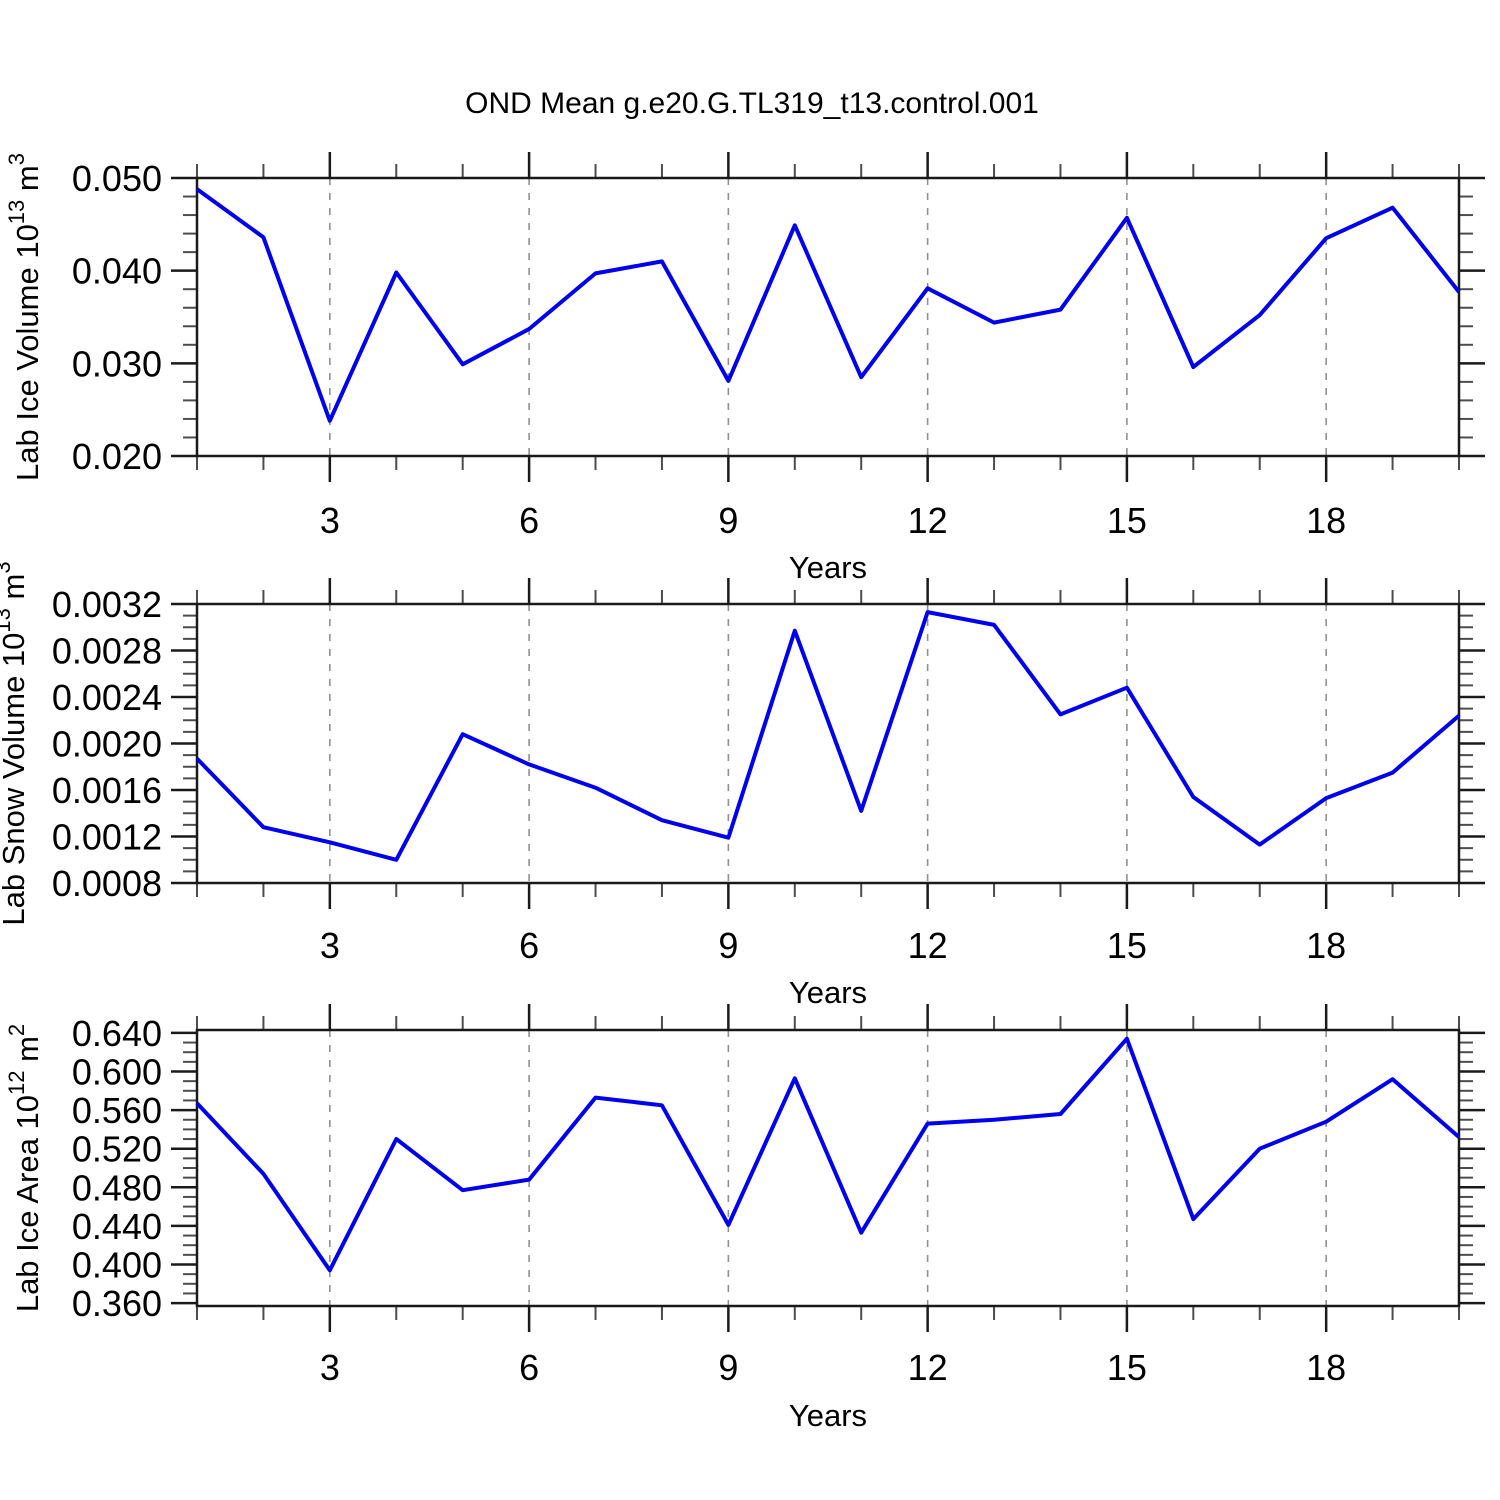  What do you see at coordinates (828, 1415) in the screenshot?
I see `x-axis-title-lab-ice-area: Years` at bounding box center [828, 1415].